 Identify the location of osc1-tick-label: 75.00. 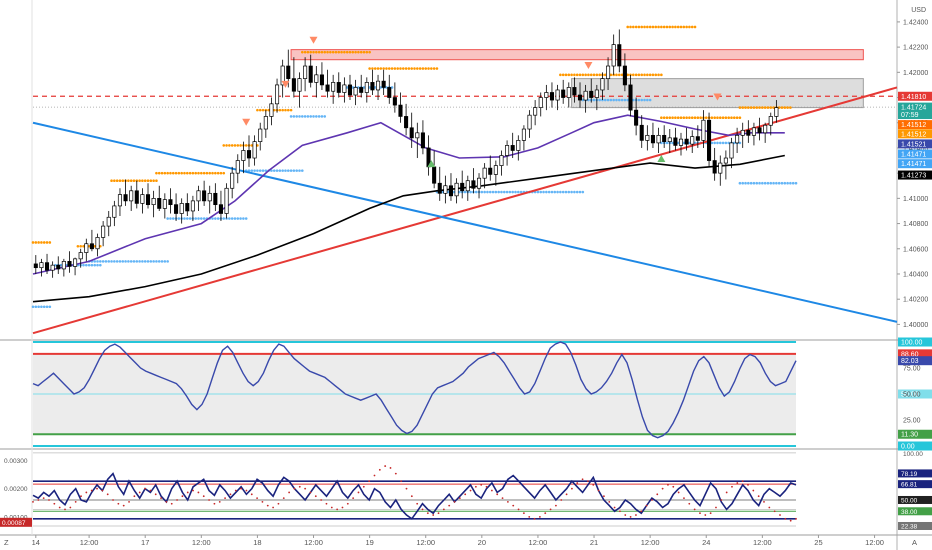
(912, 369).